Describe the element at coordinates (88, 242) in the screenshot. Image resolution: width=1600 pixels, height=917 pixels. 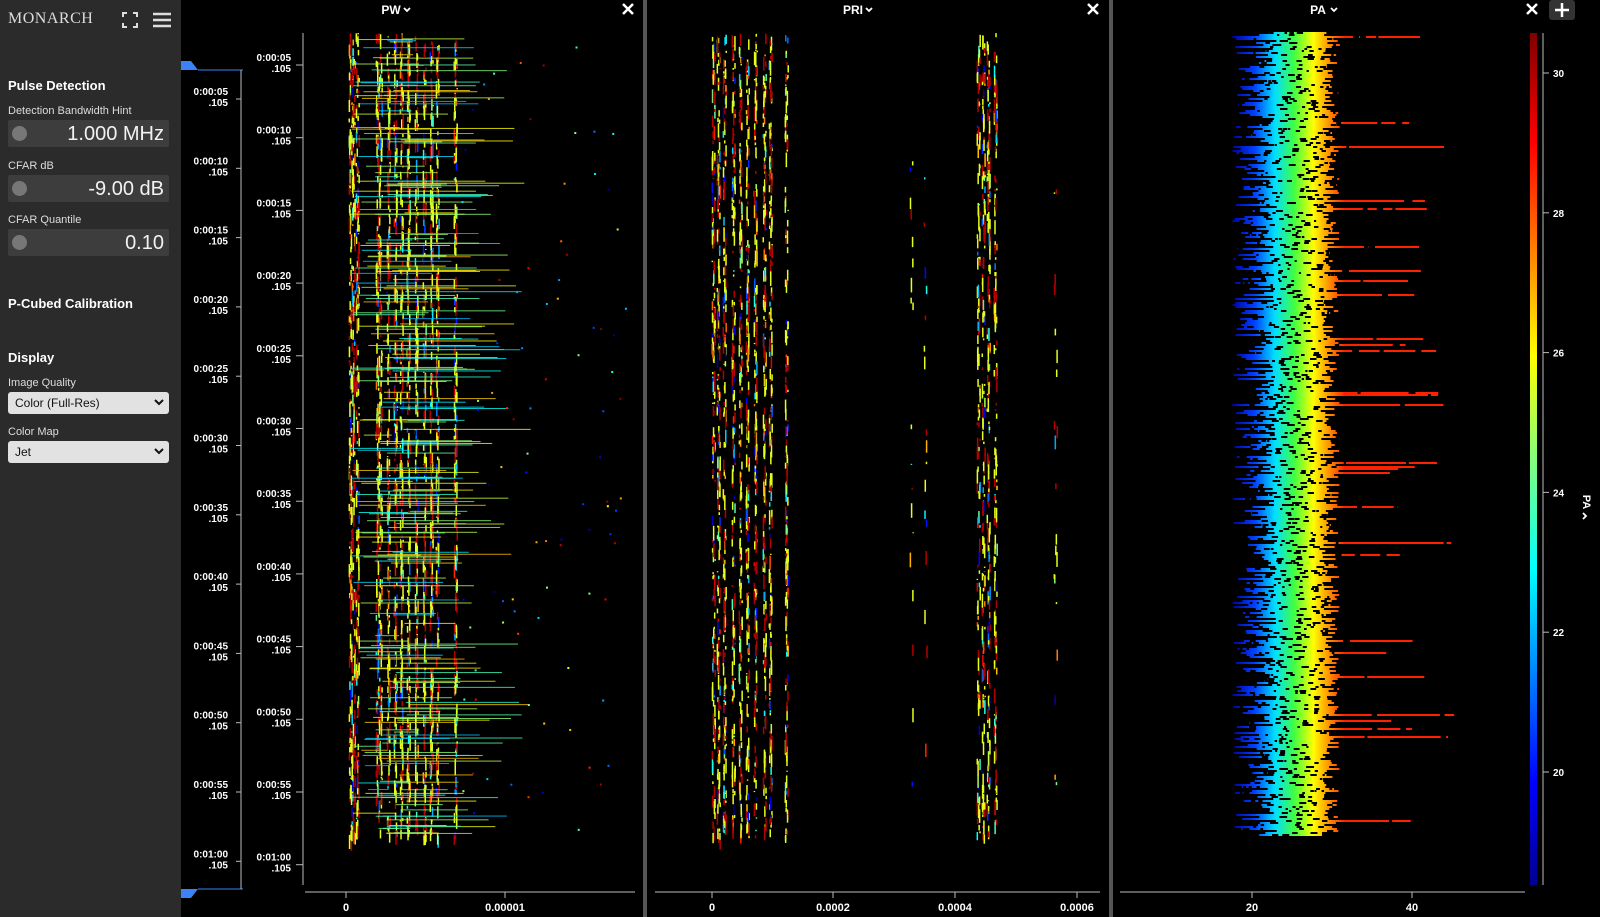
I see `text-input: 0.10` at that location.